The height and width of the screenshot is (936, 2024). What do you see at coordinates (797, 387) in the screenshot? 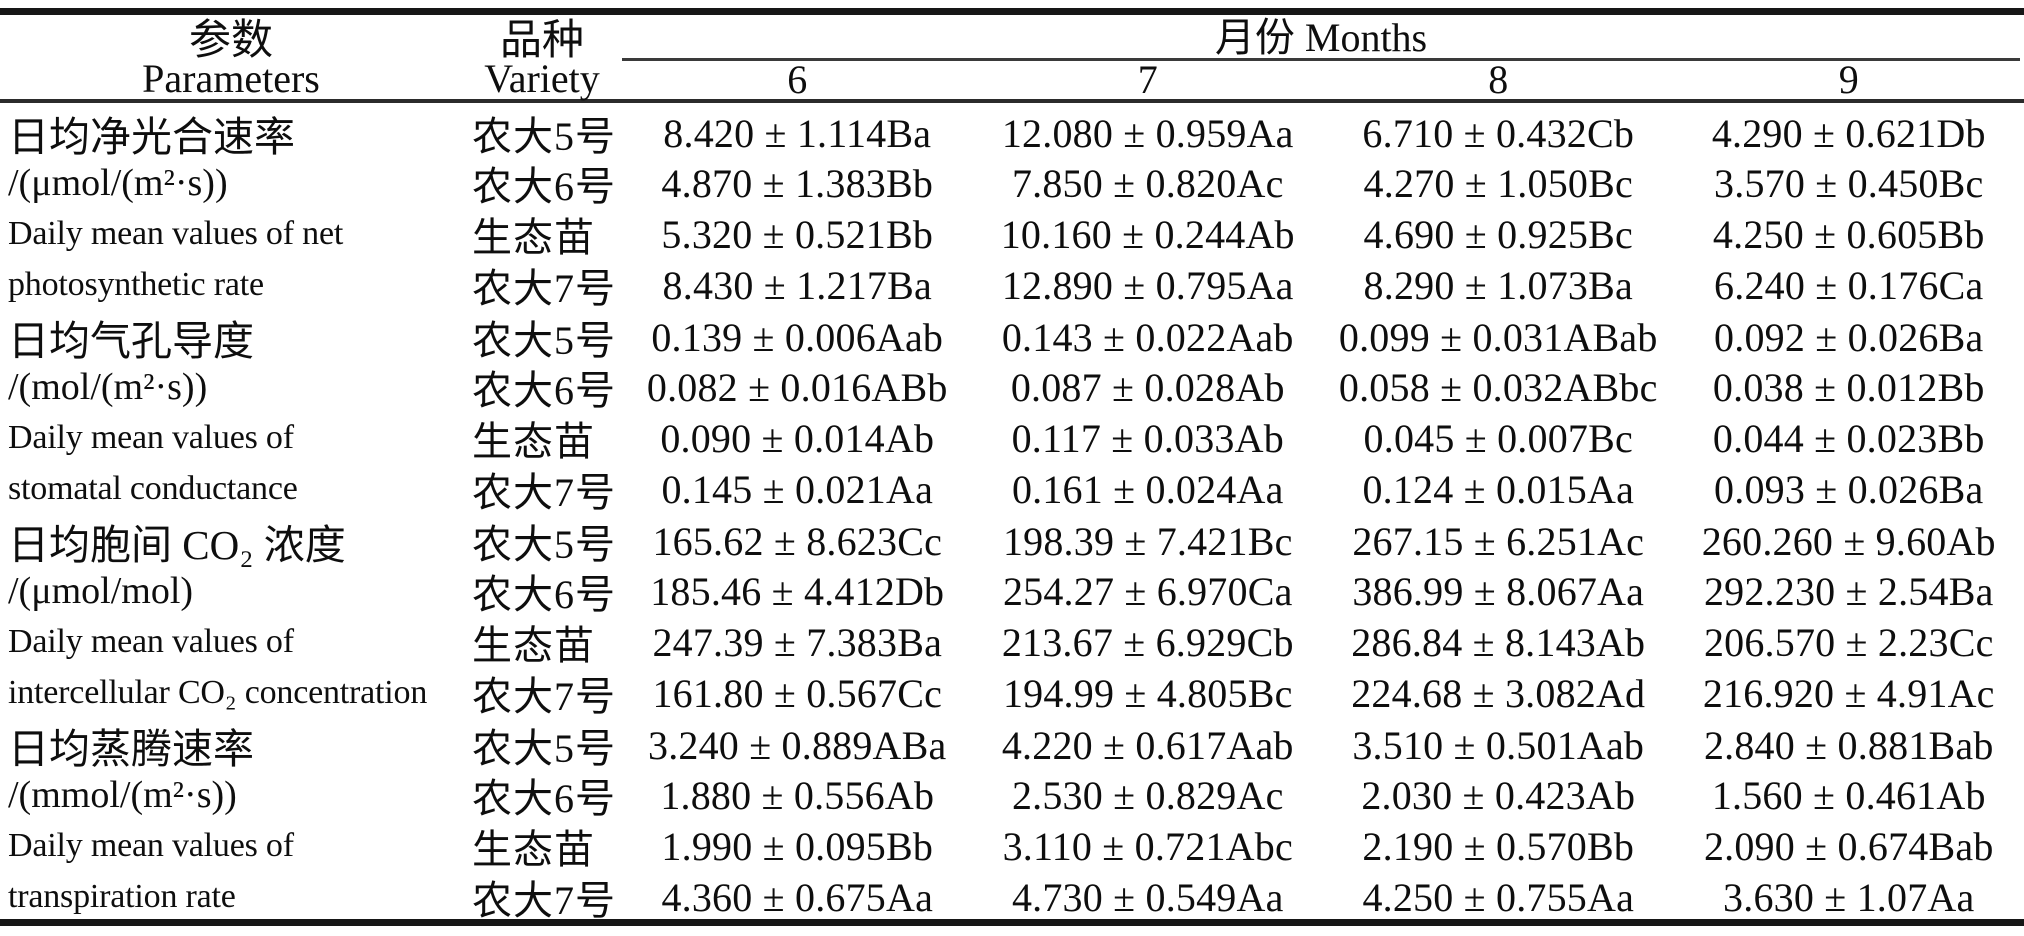
I see `value-cell: 0.082 ± 0.016ABb` at bounding box center [797, 387].